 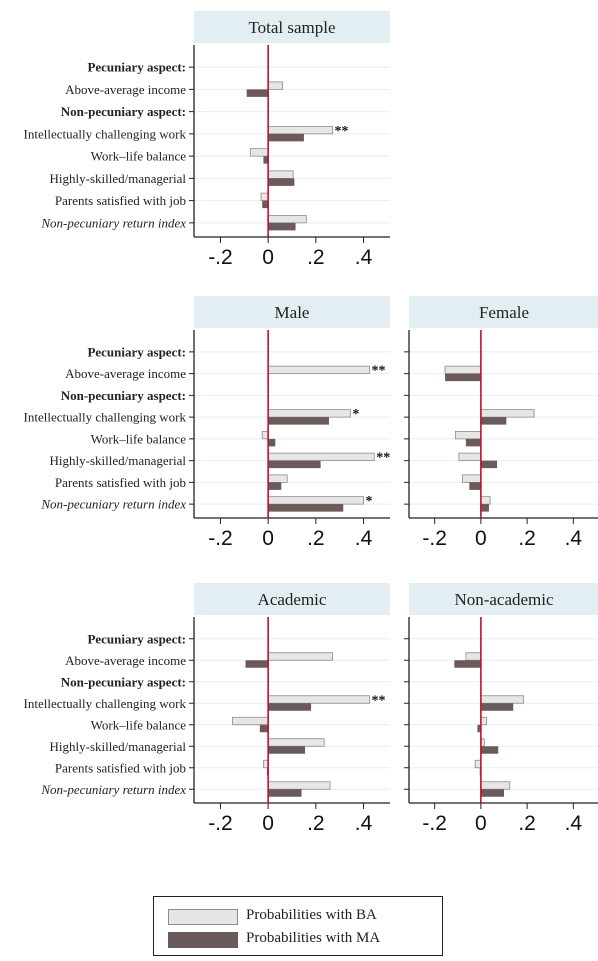 I want to click on male-x-tick-label: 0, so click(x=268, y=538).